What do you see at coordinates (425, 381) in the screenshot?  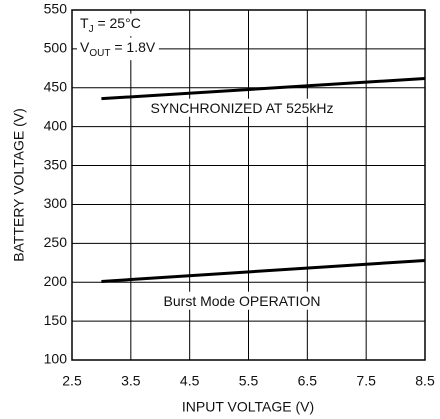 I see `x-tick-label: 8.5` at bounding box center [425, 381].